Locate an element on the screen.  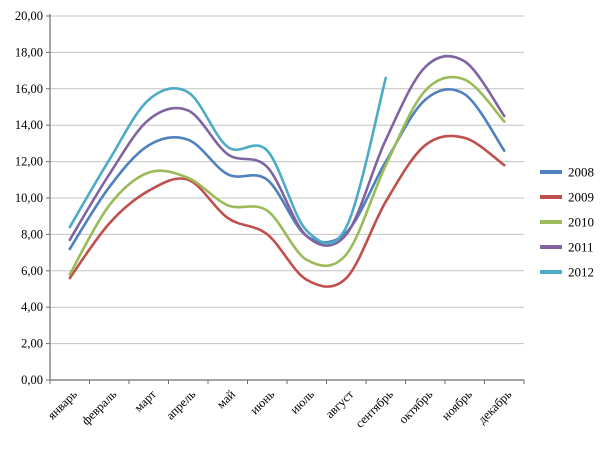
x-tick-label: январь is located at coordinates (62, 404).